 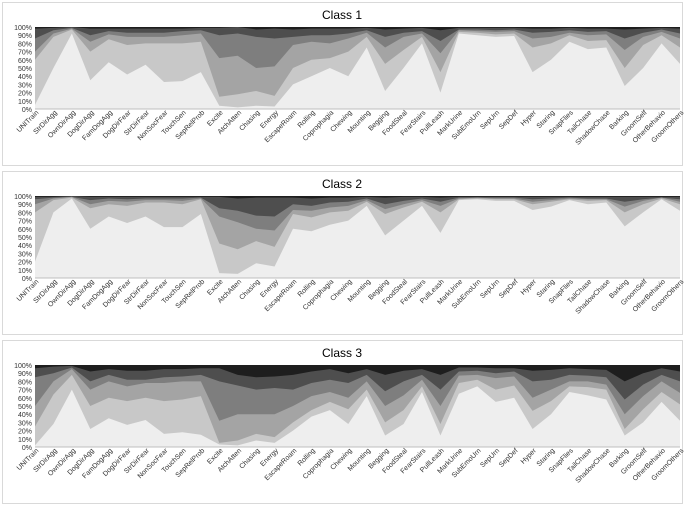 I want to click on chart-title: Class 2, so click(x=342, y=184).